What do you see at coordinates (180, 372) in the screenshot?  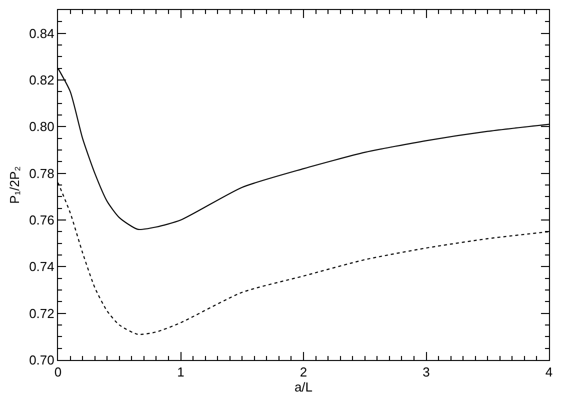 I see `x-tick-label: 1` at bounding box center [180, 372].